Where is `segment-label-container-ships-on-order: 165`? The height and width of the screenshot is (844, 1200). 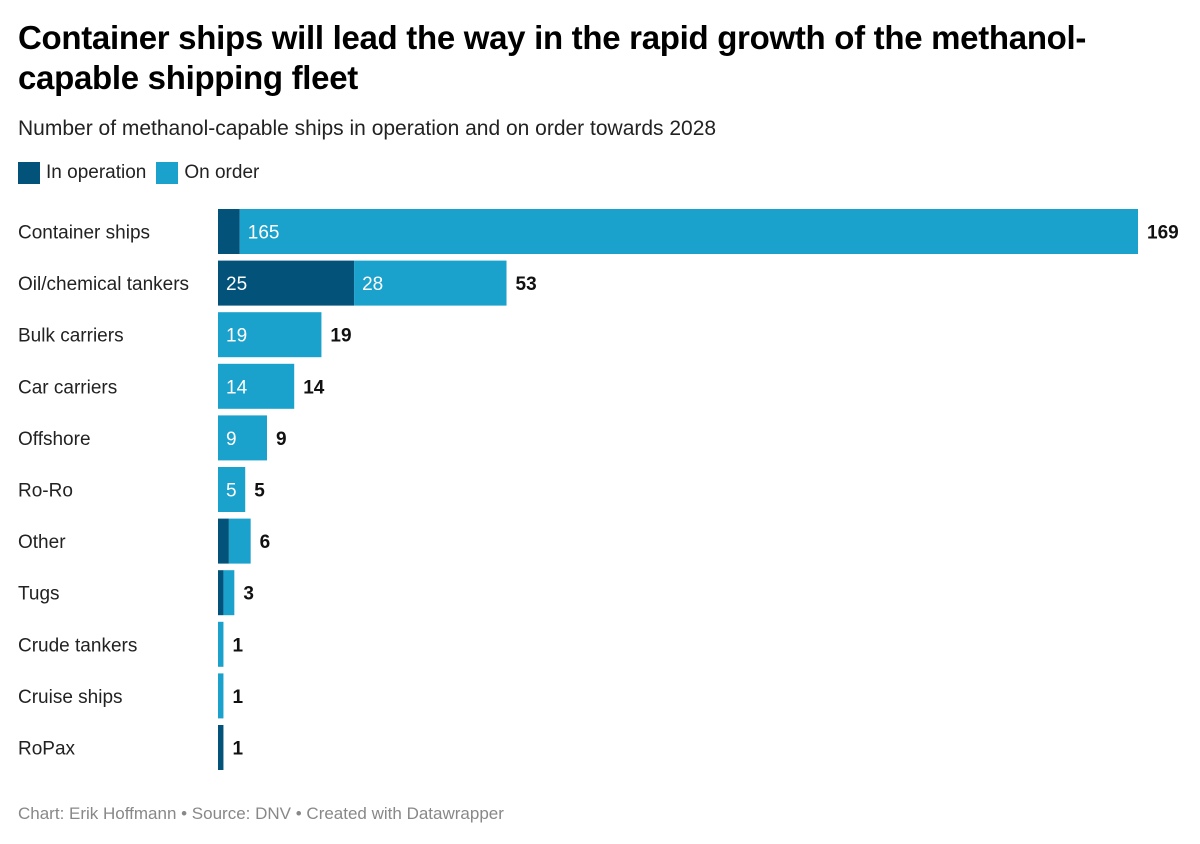
segment-label-container-ships-on-order: 165 is located at coordinates (264, 233).